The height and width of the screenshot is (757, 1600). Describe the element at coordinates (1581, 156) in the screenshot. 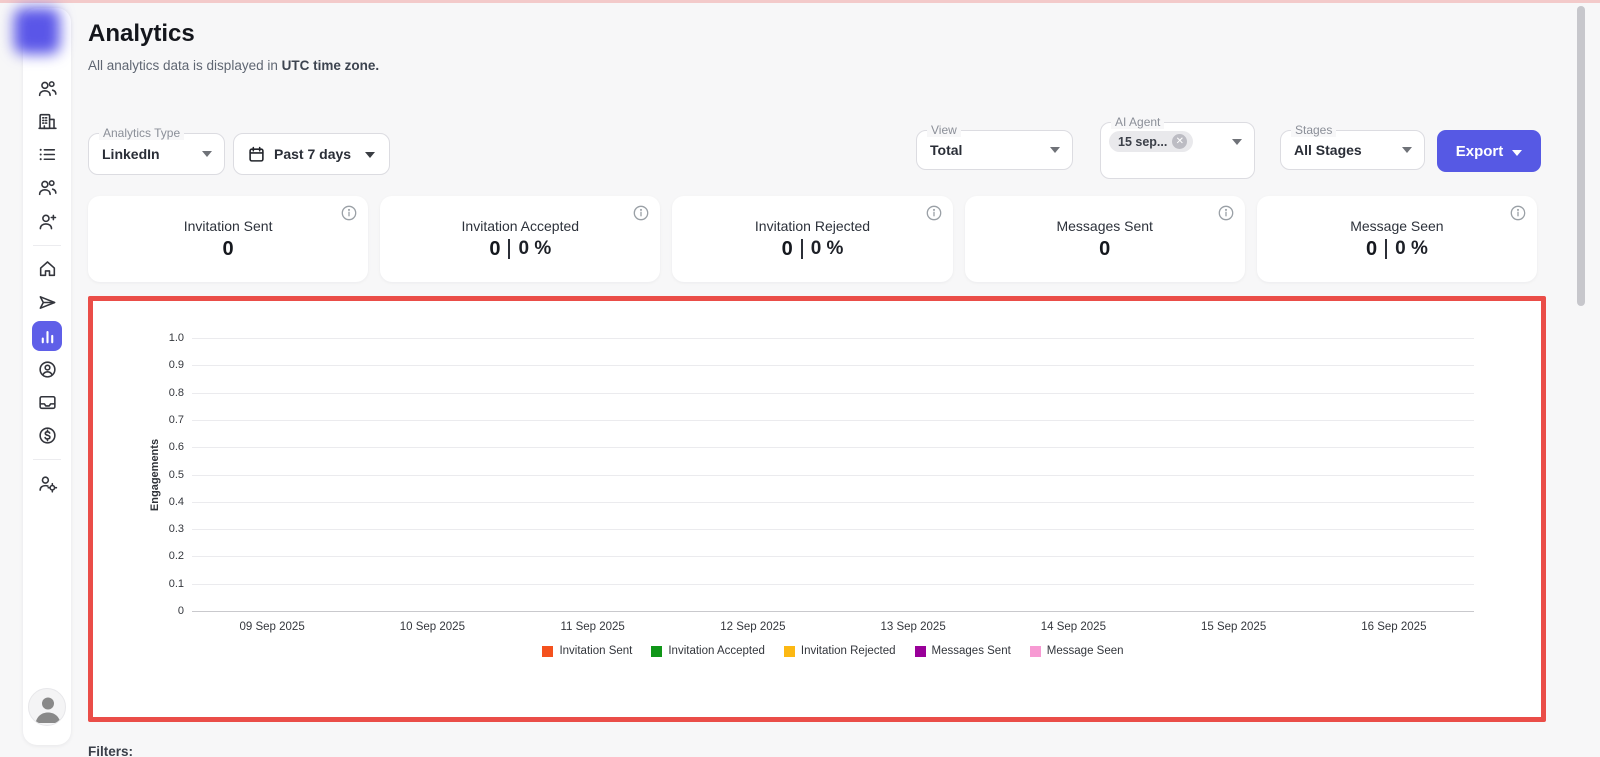

I see `vertical-scrollbar` at that location.